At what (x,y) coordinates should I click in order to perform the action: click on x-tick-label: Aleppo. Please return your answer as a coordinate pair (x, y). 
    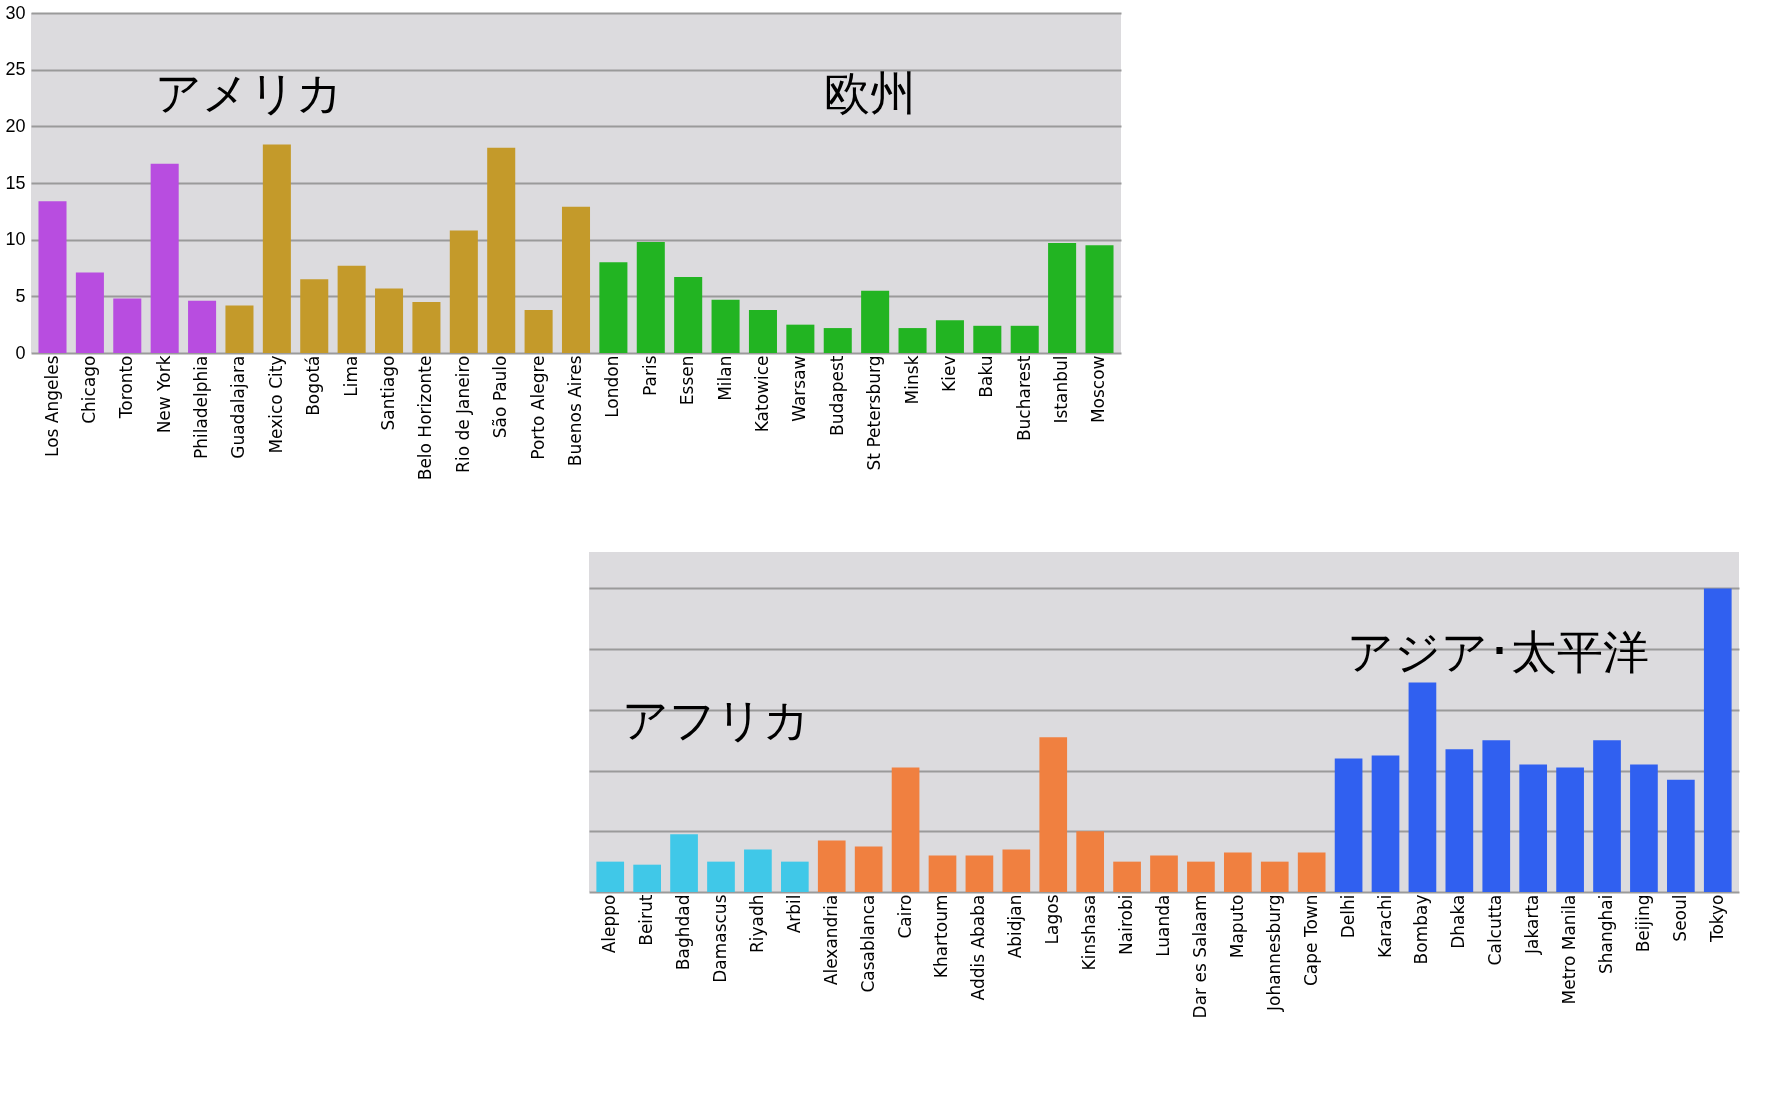
    Looking at the image, I should click on (609, 924).